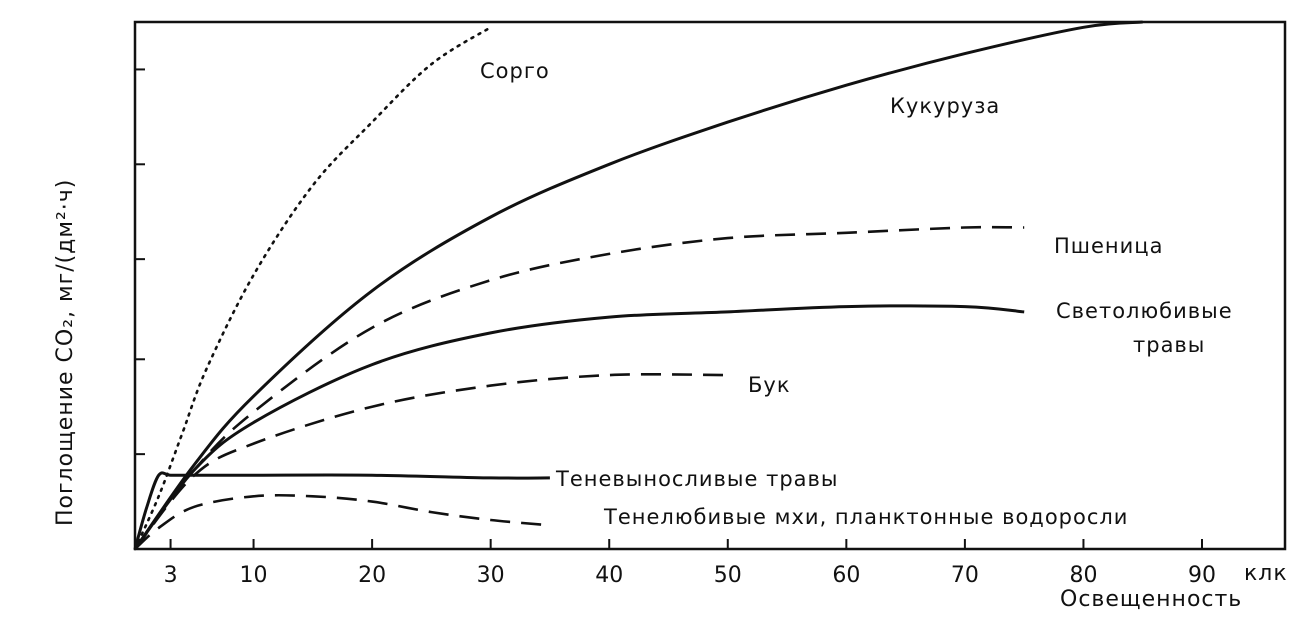  Describe the element at coordinates (690, 563) in the screenshot. I see `x-ticks: 3 10 20 30 40 50 60 70 80 90` at that location.